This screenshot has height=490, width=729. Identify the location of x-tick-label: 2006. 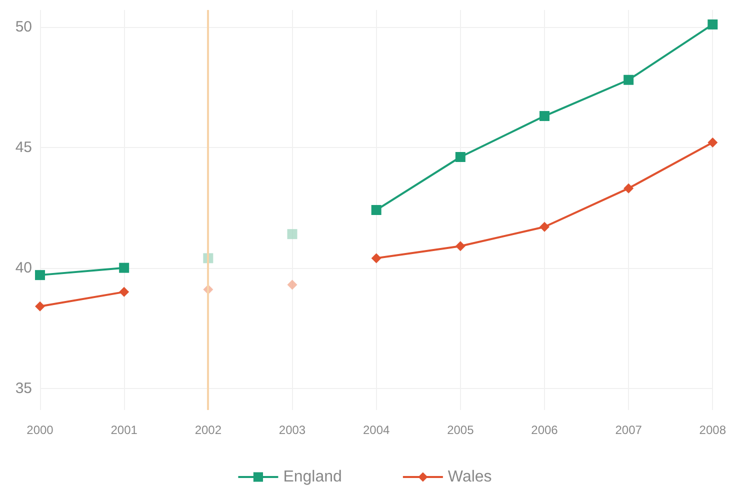
(544, 430).